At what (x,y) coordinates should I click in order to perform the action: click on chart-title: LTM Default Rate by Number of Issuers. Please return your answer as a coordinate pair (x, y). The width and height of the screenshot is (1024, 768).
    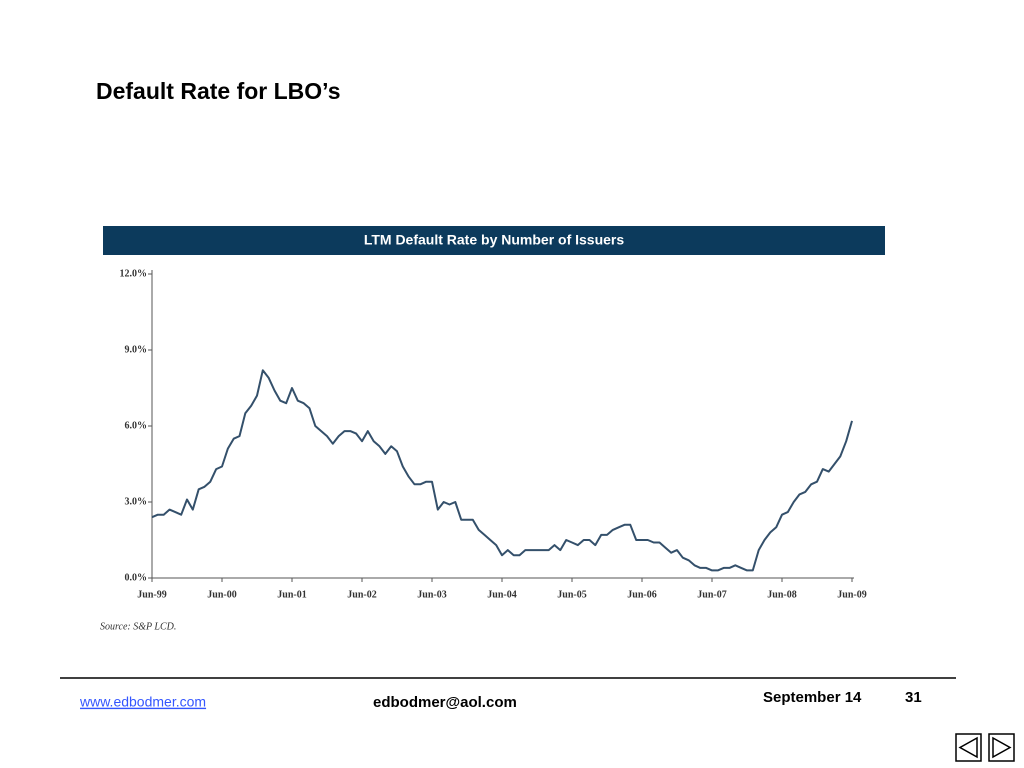
    Looking at the image, I should click on (494, 240).